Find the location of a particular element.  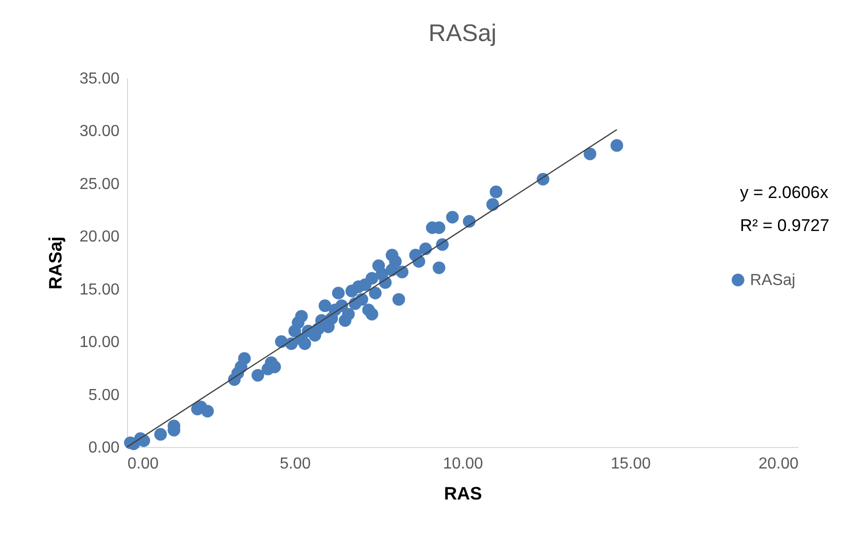

annotation: R² = 0.9727 is located at coordinates (785, 225).